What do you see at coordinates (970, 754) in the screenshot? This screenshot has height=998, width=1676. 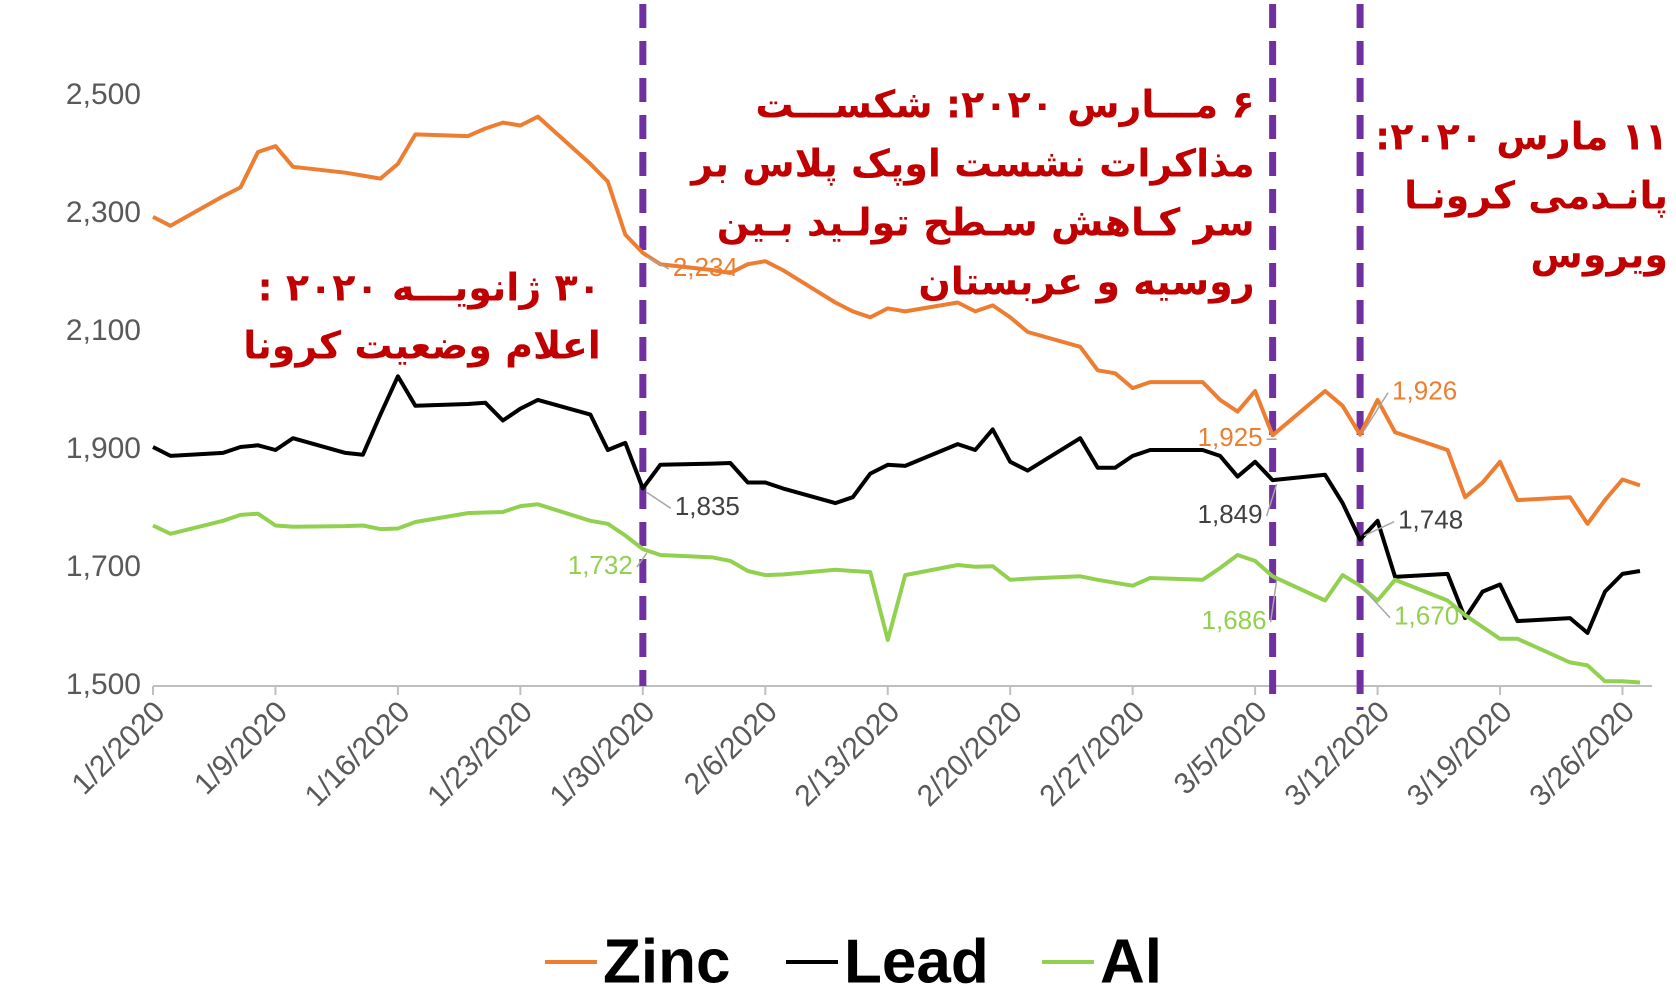 I see `x-tick-label: 2/20/2020` at bounding box center [970, 754].